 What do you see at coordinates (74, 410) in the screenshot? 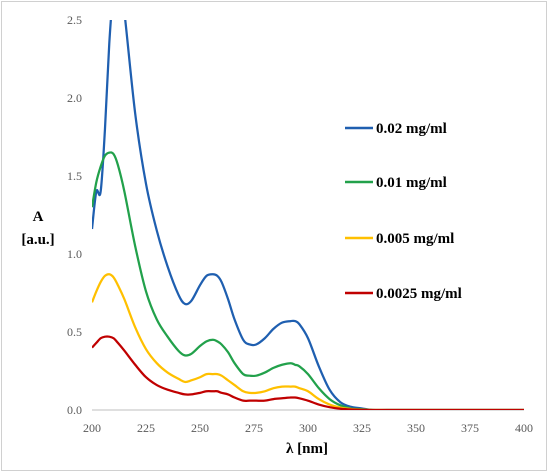
I see `y-tick-label: 0.0` at bounding box center [74, 410].